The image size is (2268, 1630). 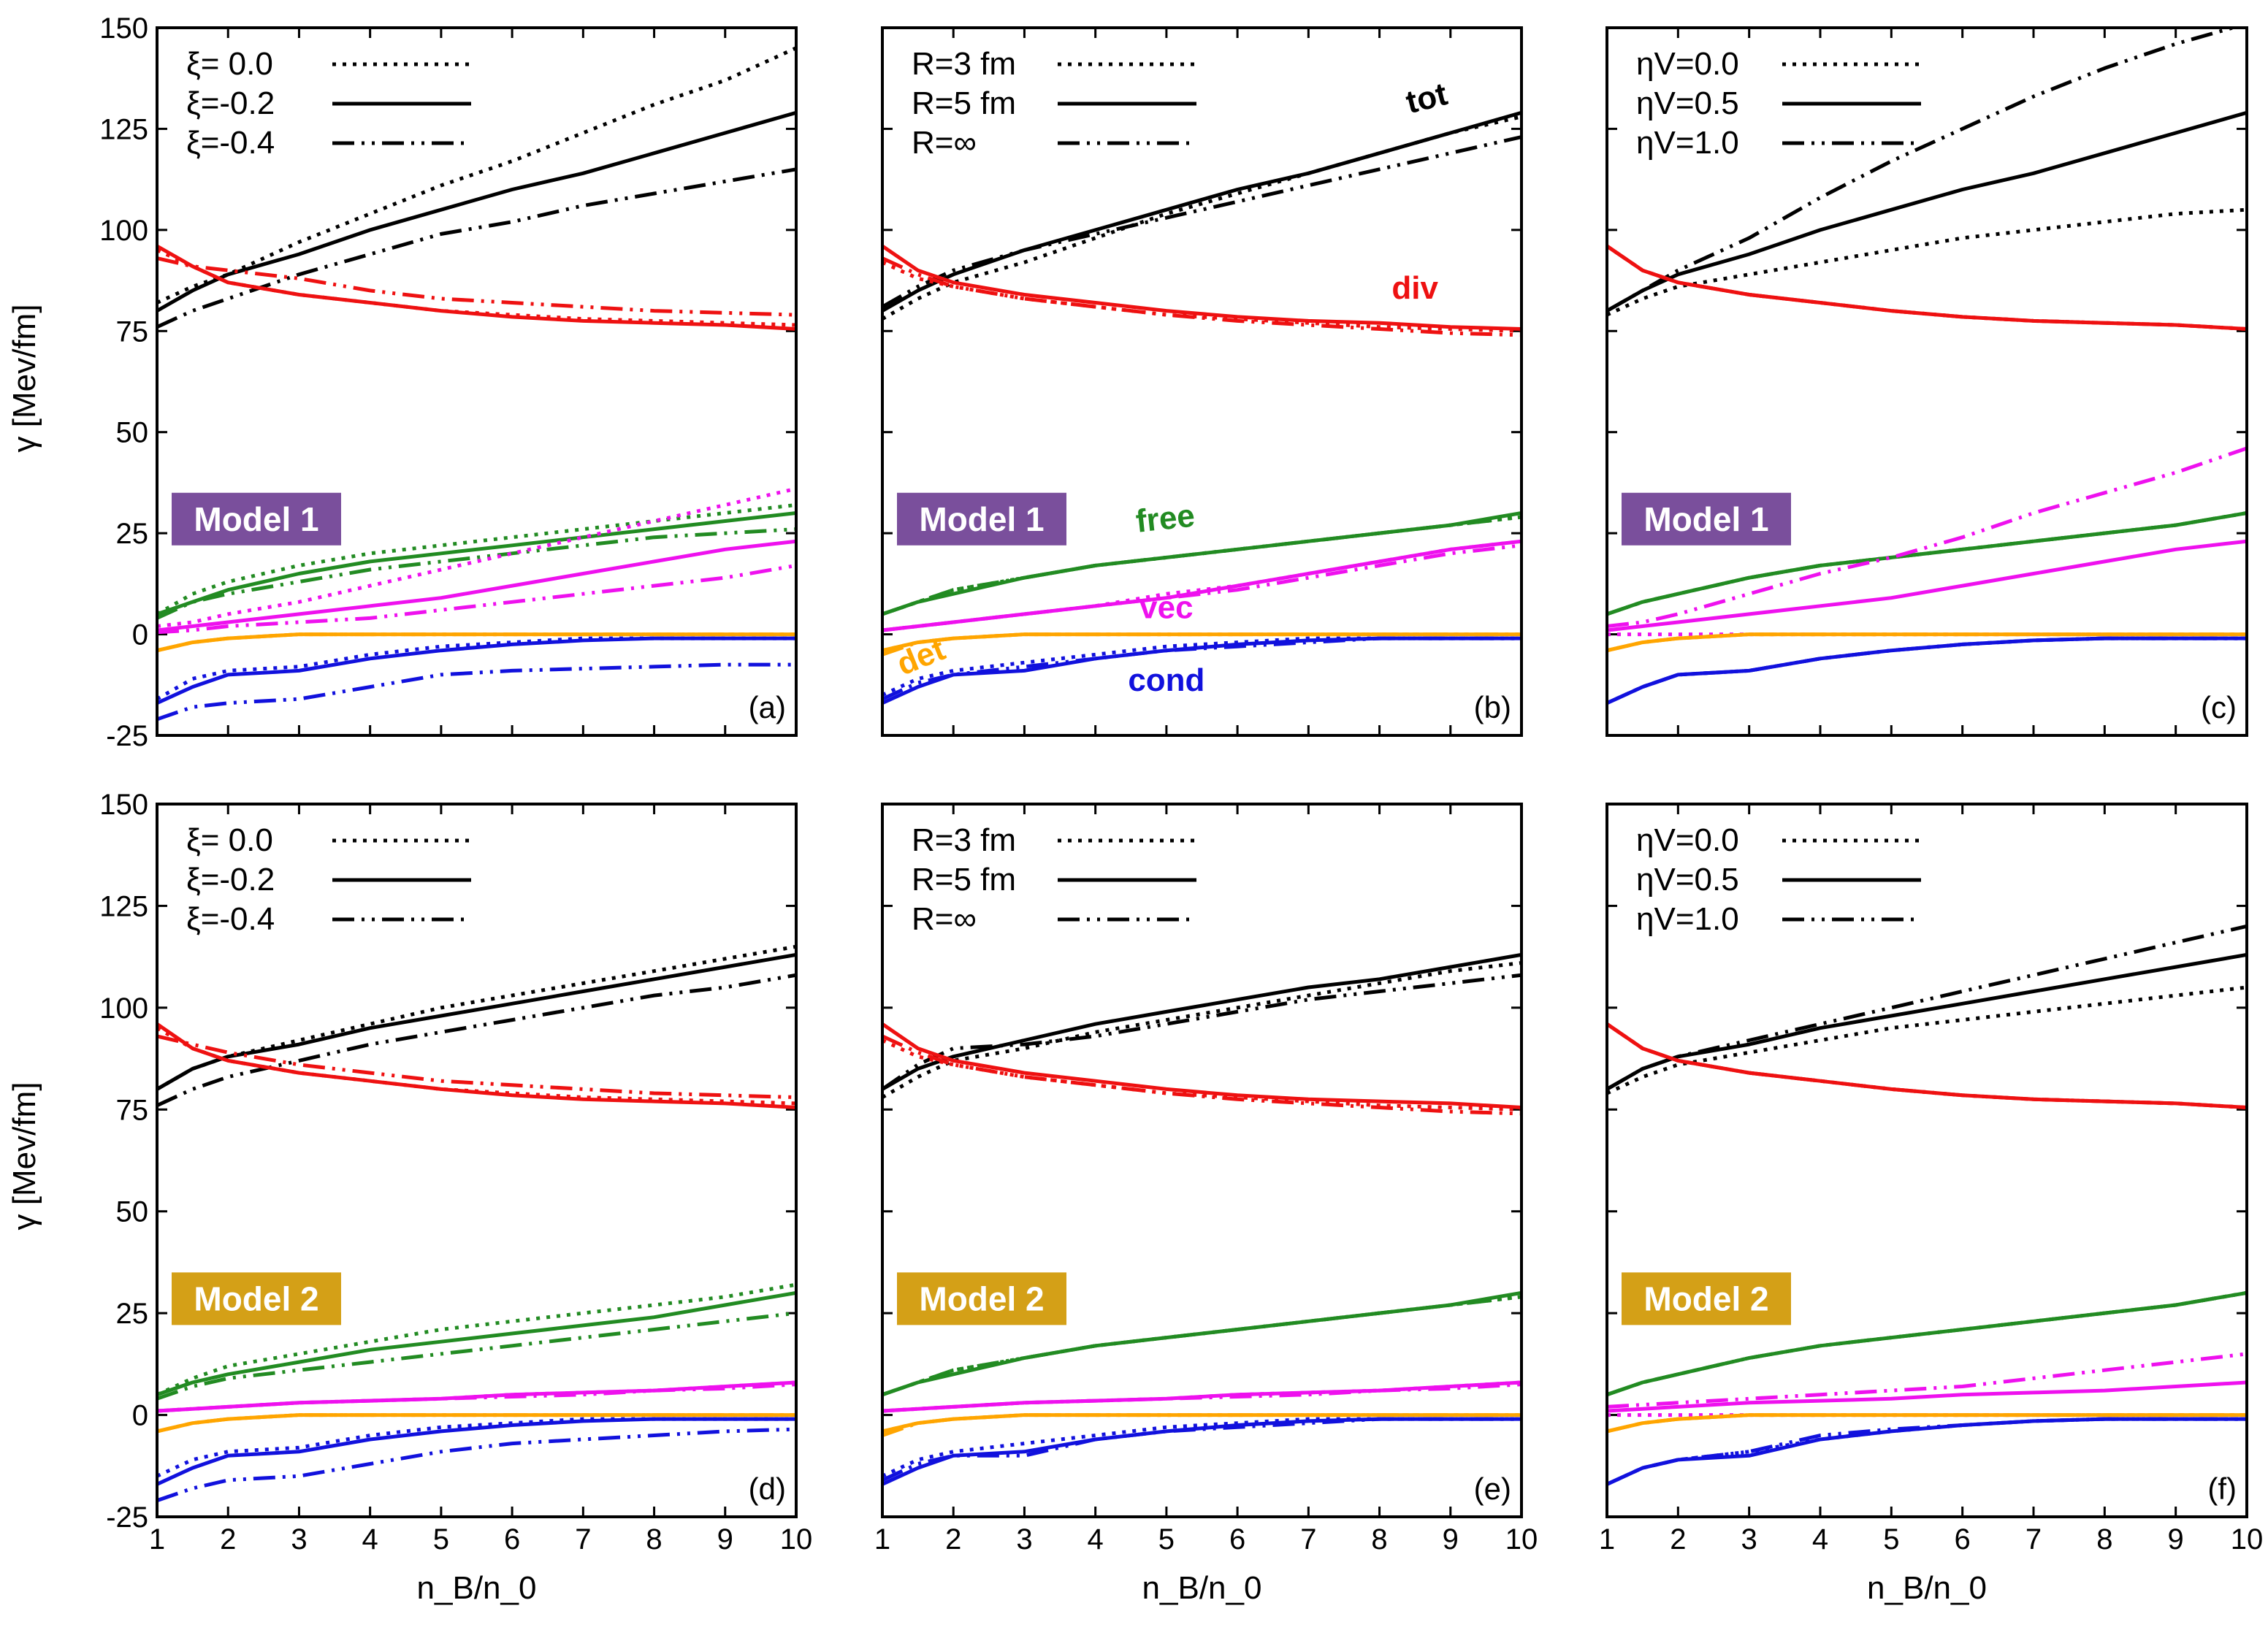 What do you see at coordinates (476, 670) in the screenshot?
I see `series-line-cond-solid` at bounding box center [476, 670].